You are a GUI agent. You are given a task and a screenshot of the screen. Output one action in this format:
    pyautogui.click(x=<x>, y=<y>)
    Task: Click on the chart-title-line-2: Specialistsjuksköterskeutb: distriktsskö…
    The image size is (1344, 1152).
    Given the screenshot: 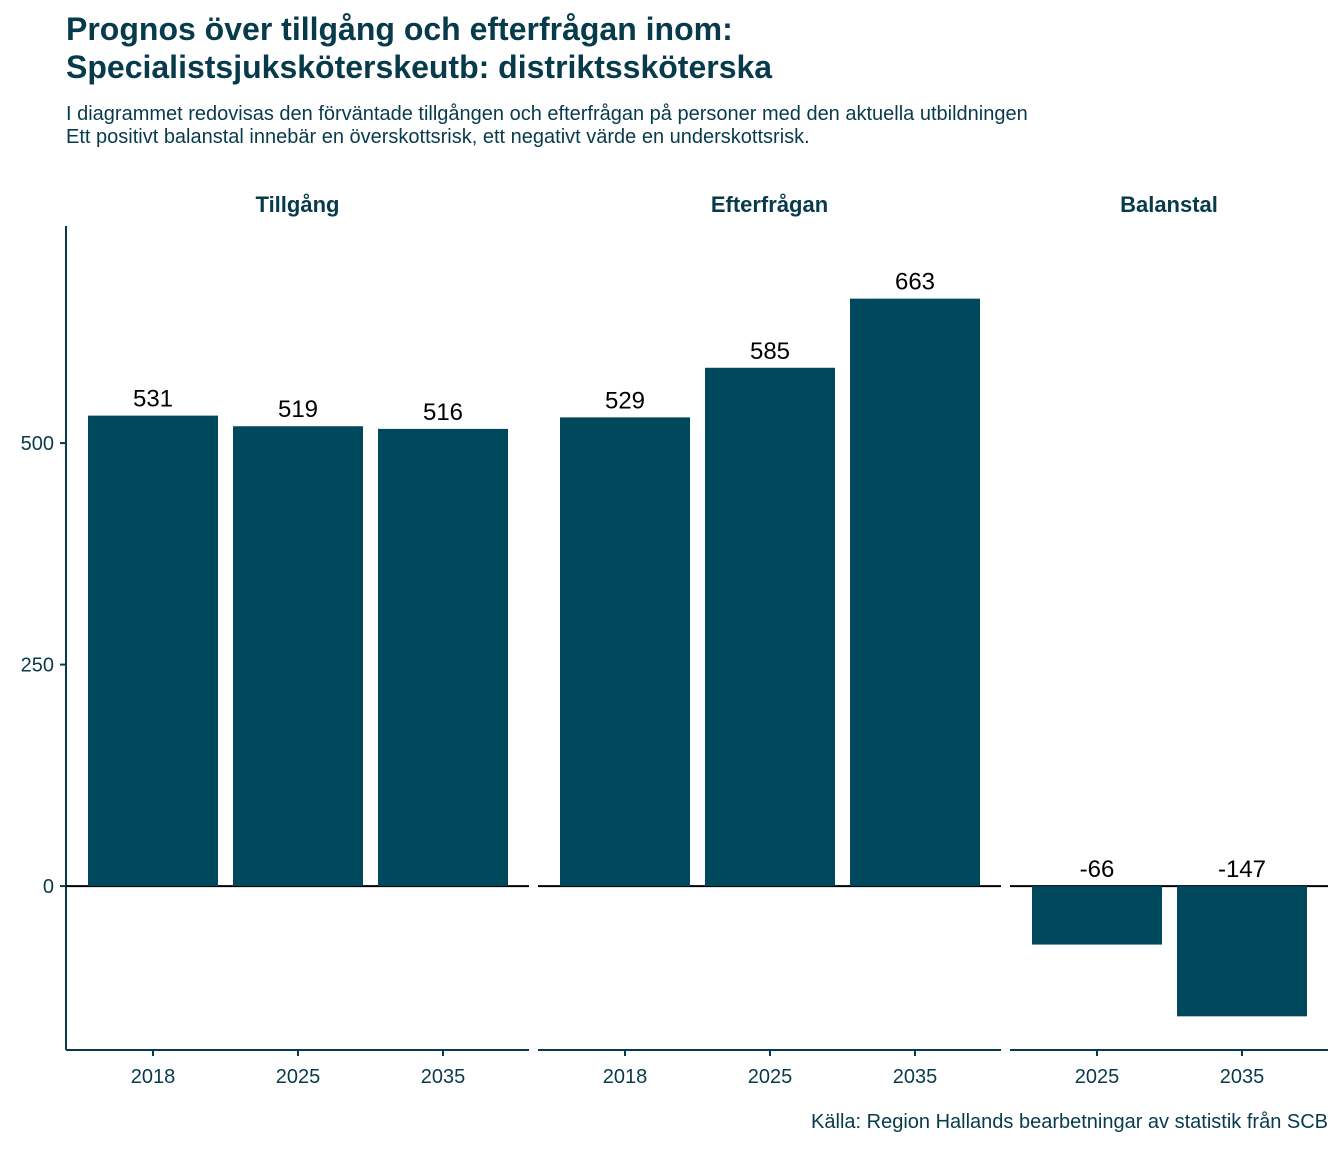 What is the action you would take?
    pyautogui.click(x=419, y=67)
    